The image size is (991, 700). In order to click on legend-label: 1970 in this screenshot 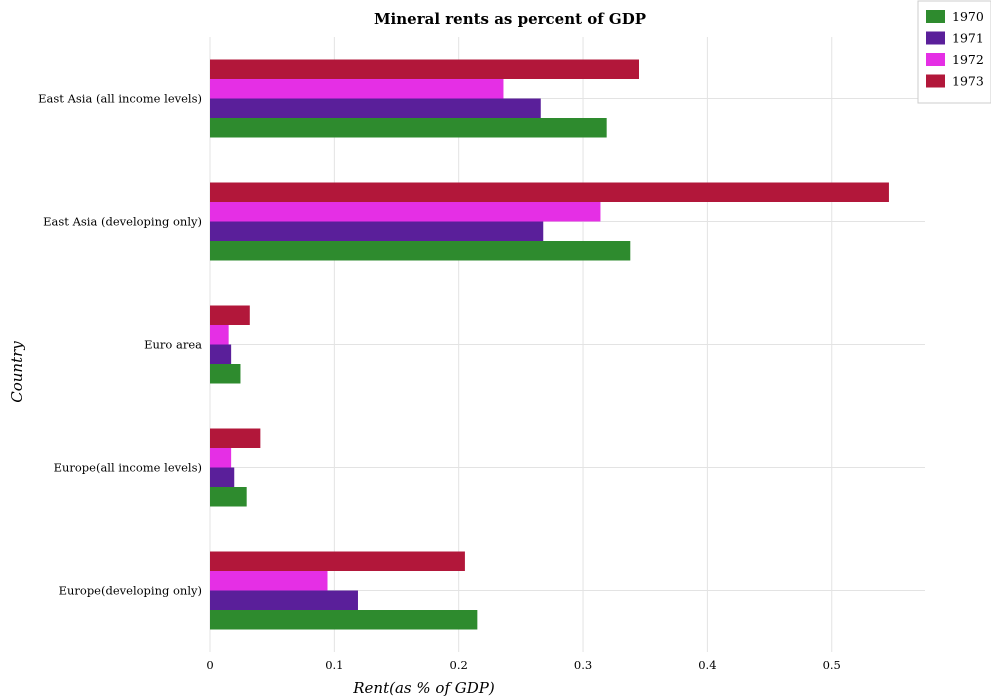, I will do `click(968, 16)`.